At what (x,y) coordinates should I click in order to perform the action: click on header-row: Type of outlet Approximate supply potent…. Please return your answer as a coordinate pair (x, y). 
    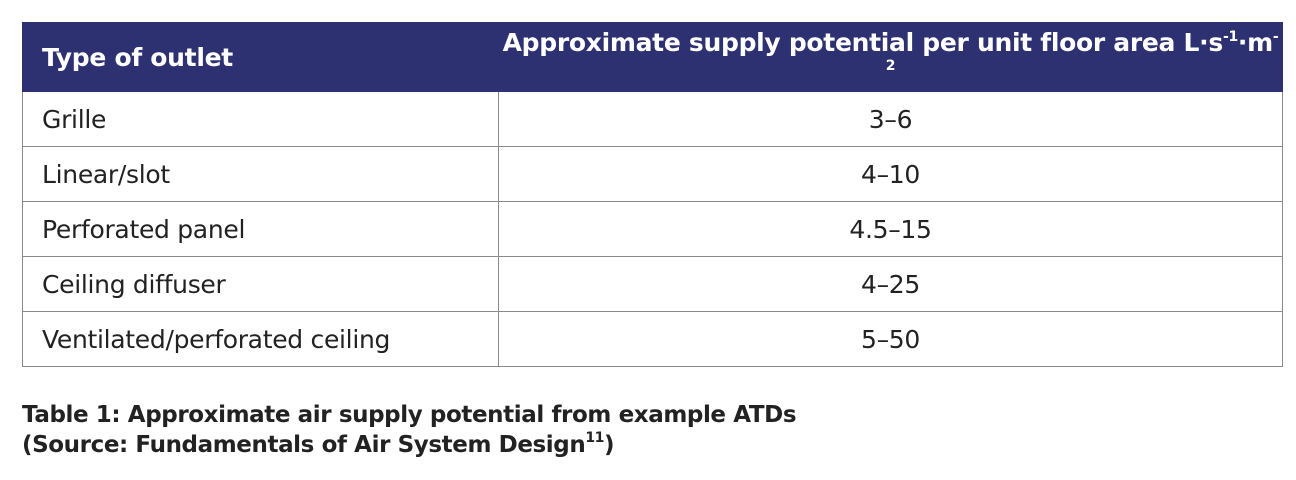
    Looking at the image, I should click on (652, 57).